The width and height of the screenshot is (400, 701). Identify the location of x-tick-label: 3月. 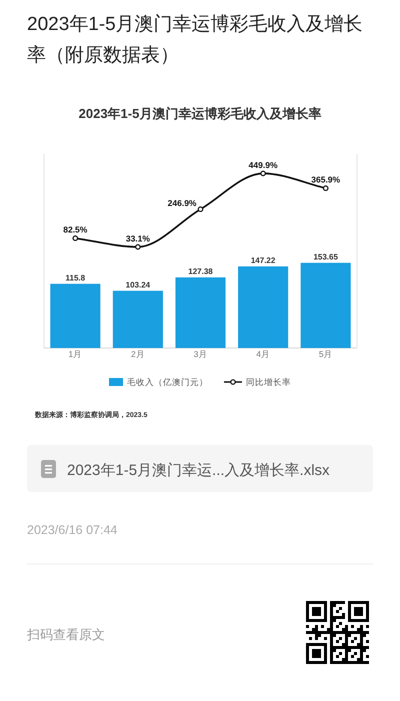
(201, 354).